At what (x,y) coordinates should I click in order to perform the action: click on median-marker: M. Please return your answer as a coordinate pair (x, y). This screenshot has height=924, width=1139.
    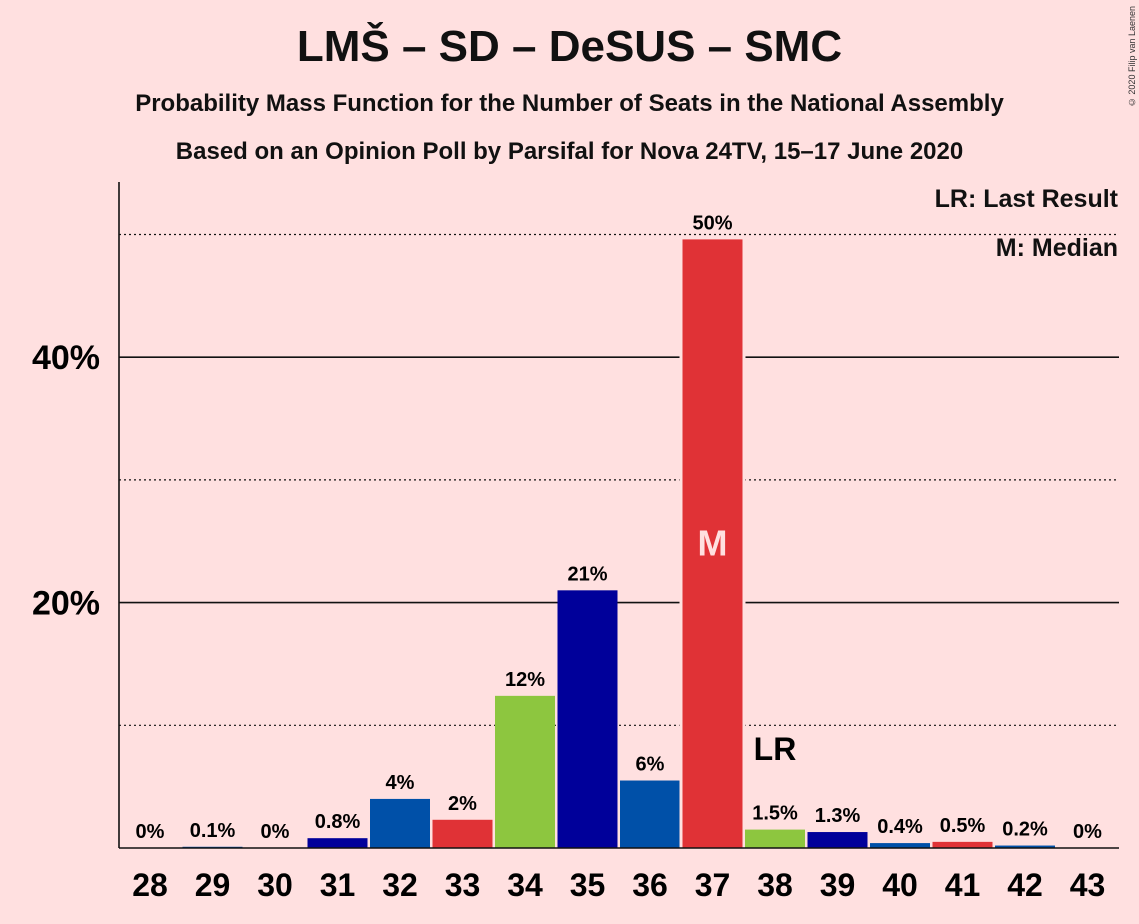
    Looking at the image, I should click on (713, 543).